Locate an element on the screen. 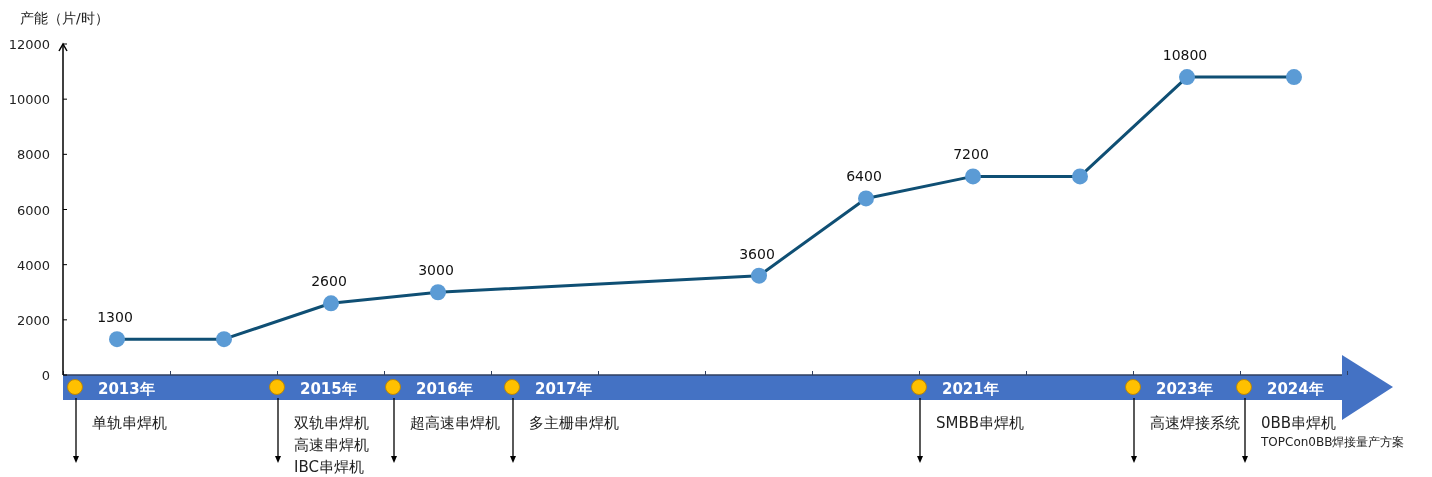  text: 单轨串焊机 is located at coordinates (129, 423).